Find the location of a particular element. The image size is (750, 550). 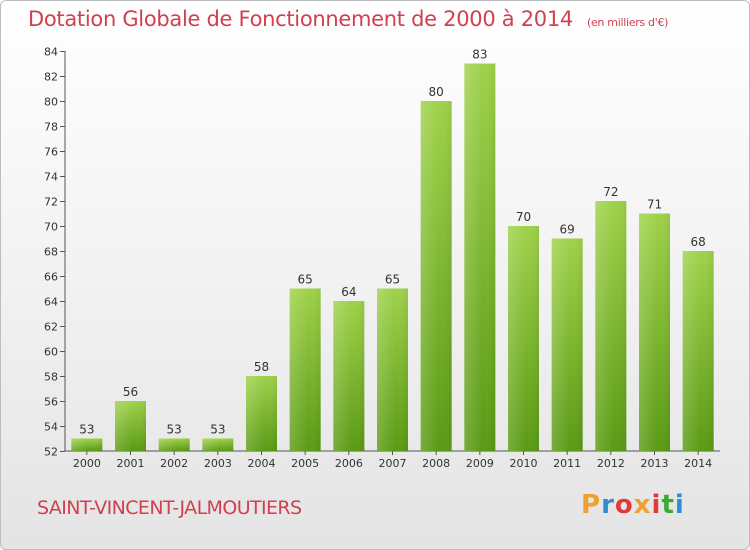

commune-name: SAINT-VINCENT-JALMOUTIERS is located at coordinates (169, 508).